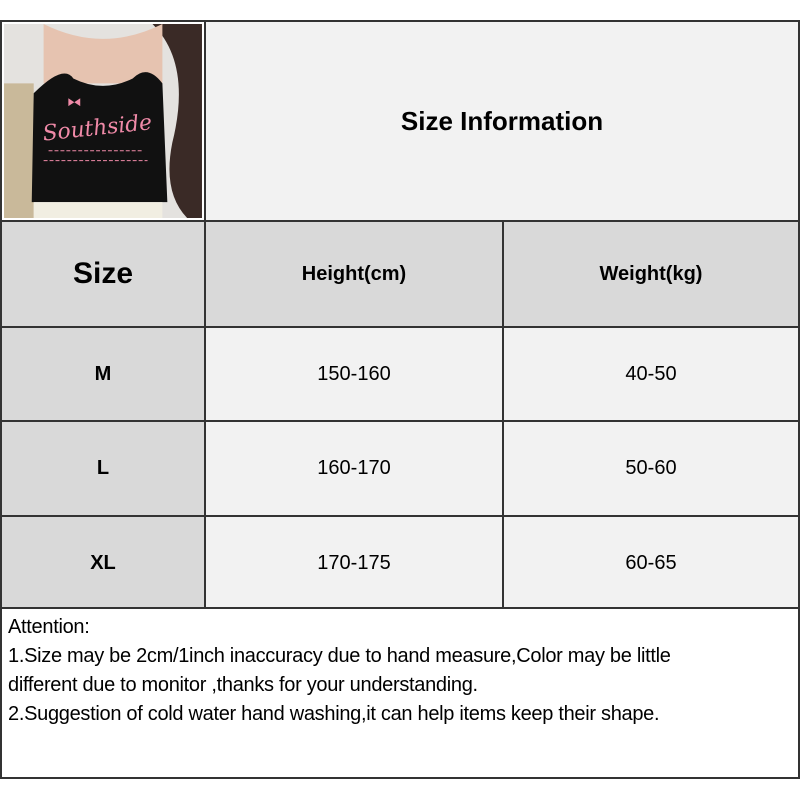  Describe the element at coordinates (651, 374) in the screenshot. I see `row-m-weight: 40-50` at that location.